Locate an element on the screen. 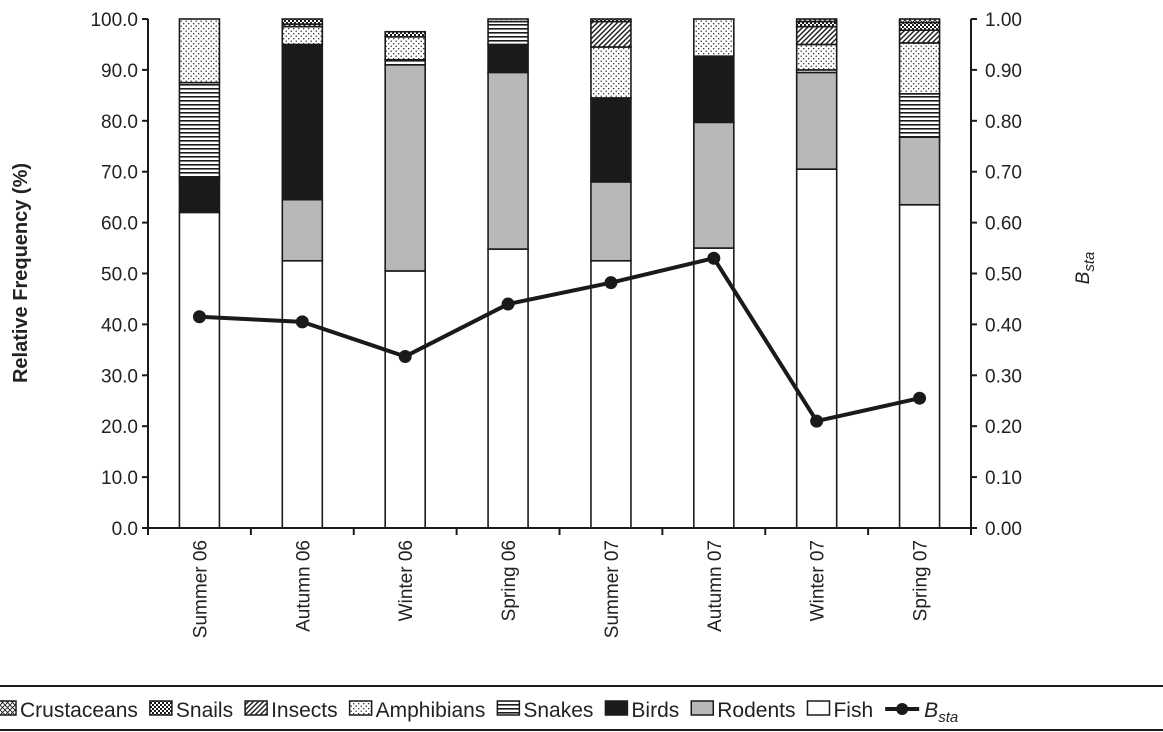 Image resolution: width=1163 pixels, height=732 pixels. legend-swatch-insects is located at coordinates (256, 708).